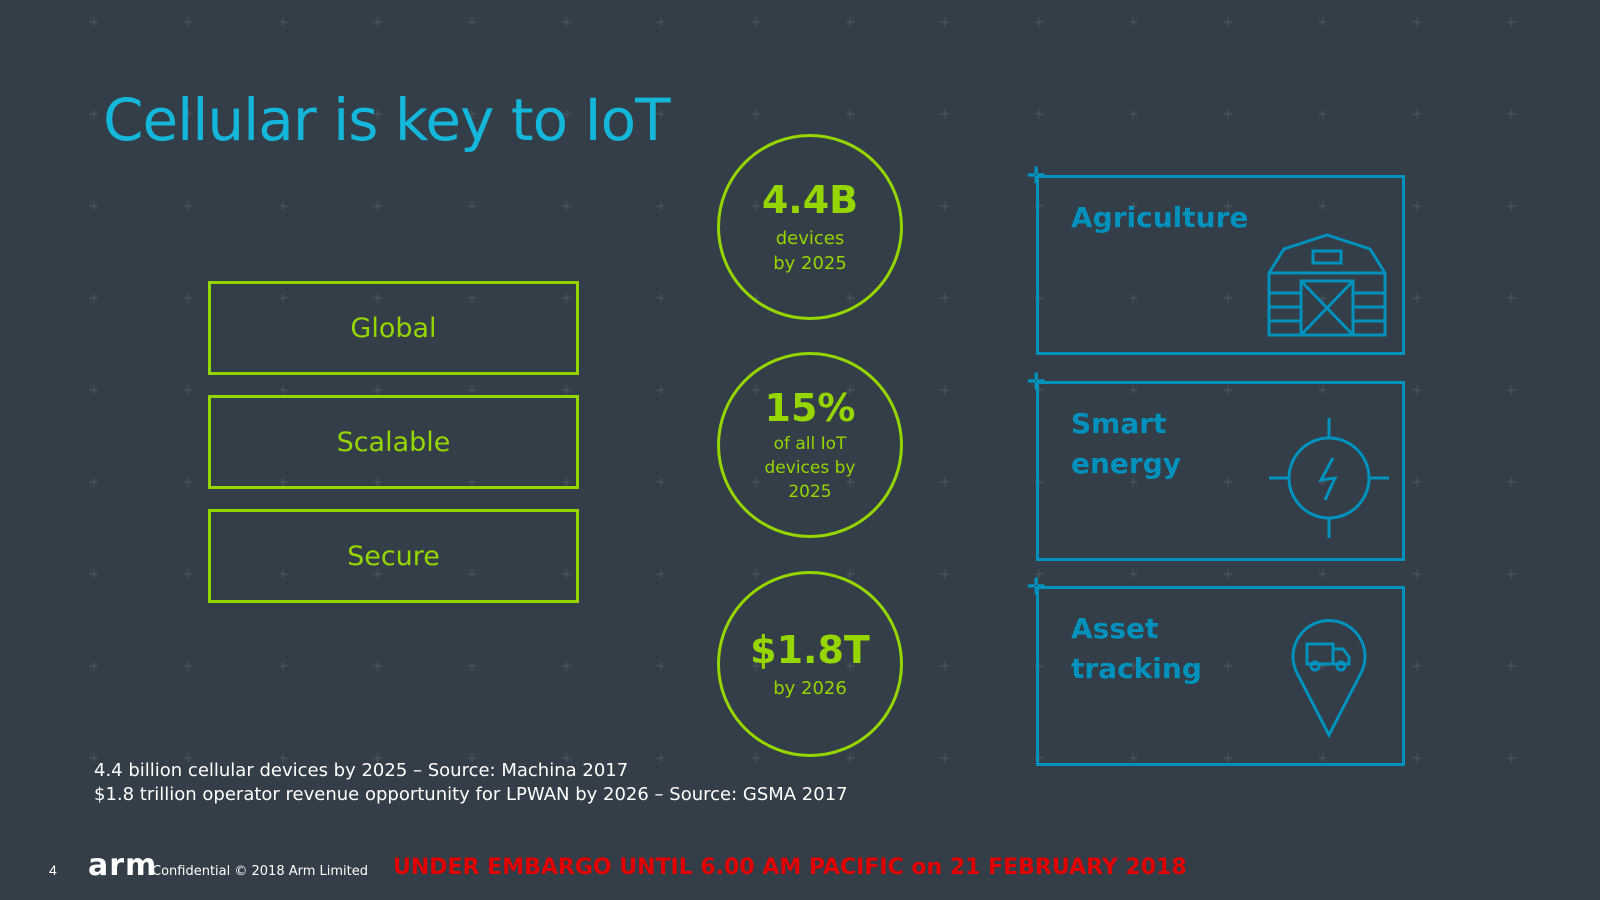 Image resolution: width=1600 pixels, height=900 pixels. Describe the element at coordinates (393, 442) in the screenshot. I see `pillar-scalable: Scalable` at that location.